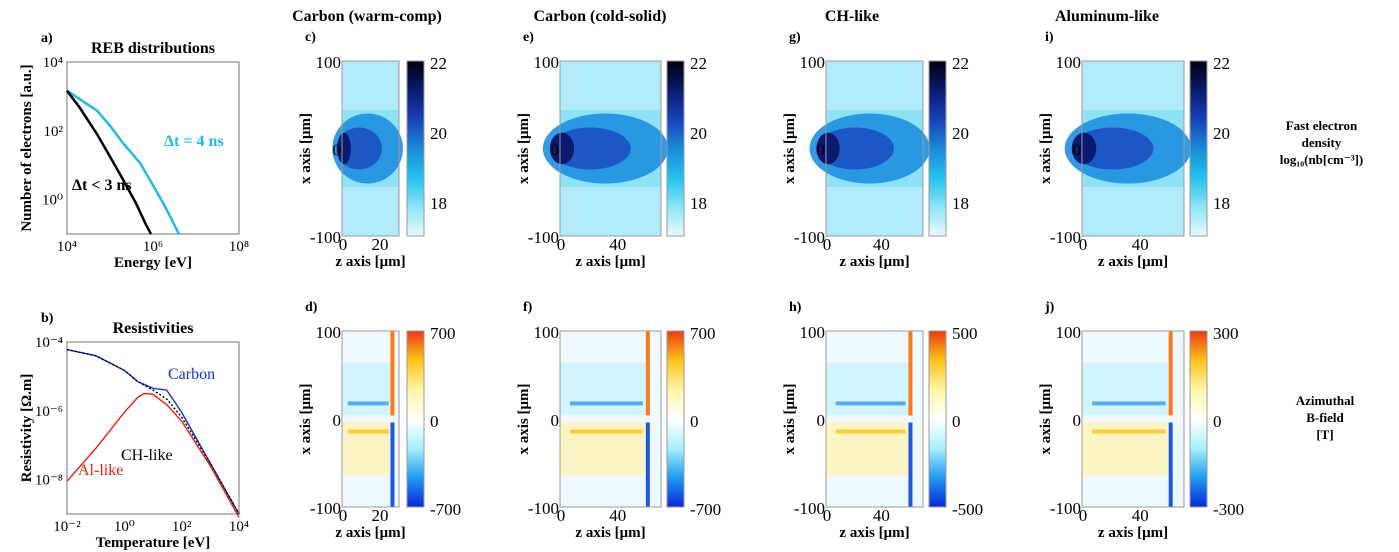 The width and height of the screenshot is (1399, 552). What do you see at coordinates (147, 455) in the screenshot?
I see `series-label: CH-like` at bounding box center [147, 455].